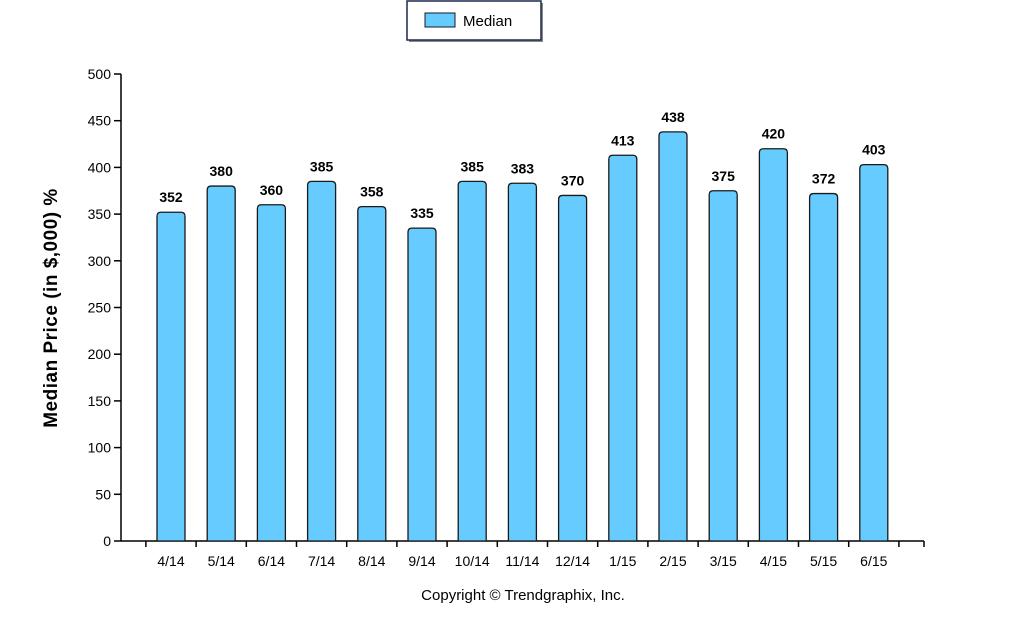 This screenshot has width=1016, height=638. I want to click on data-label: 358, so click(372, 192).